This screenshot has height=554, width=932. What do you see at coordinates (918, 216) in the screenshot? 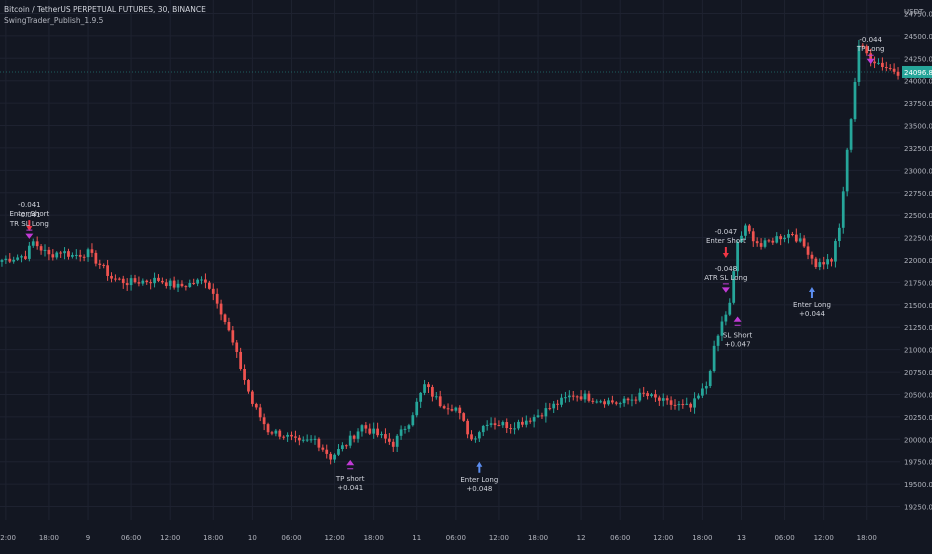
I see `y-tick-label: 22500.0` at bounding box center [918, 216].